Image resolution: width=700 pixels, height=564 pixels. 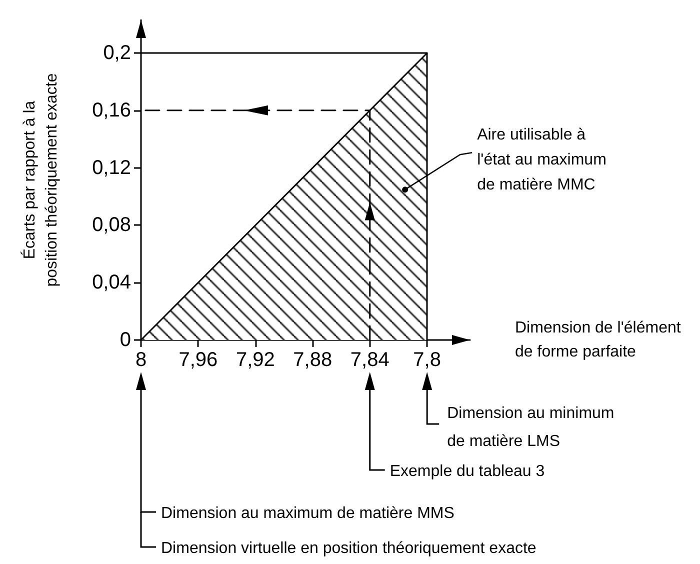 I want to click on text: Aire utilisable à l'état au maximum de matière MMC, so click(x=541, y=160).